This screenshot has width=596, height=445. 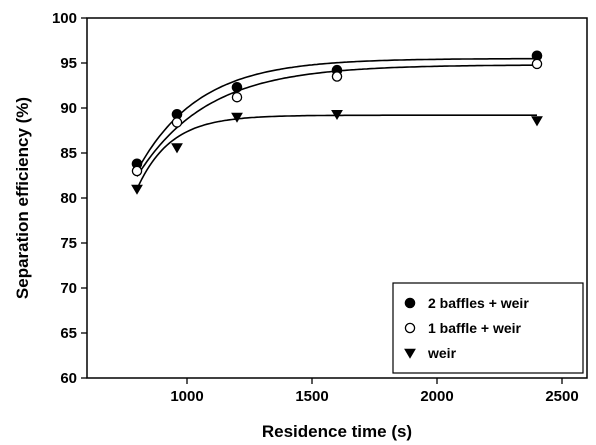 What do you see at coordinates (68, 153) in the screenshot?
I see `y-tick-label-5: 85` at bounding box center [68, 153].